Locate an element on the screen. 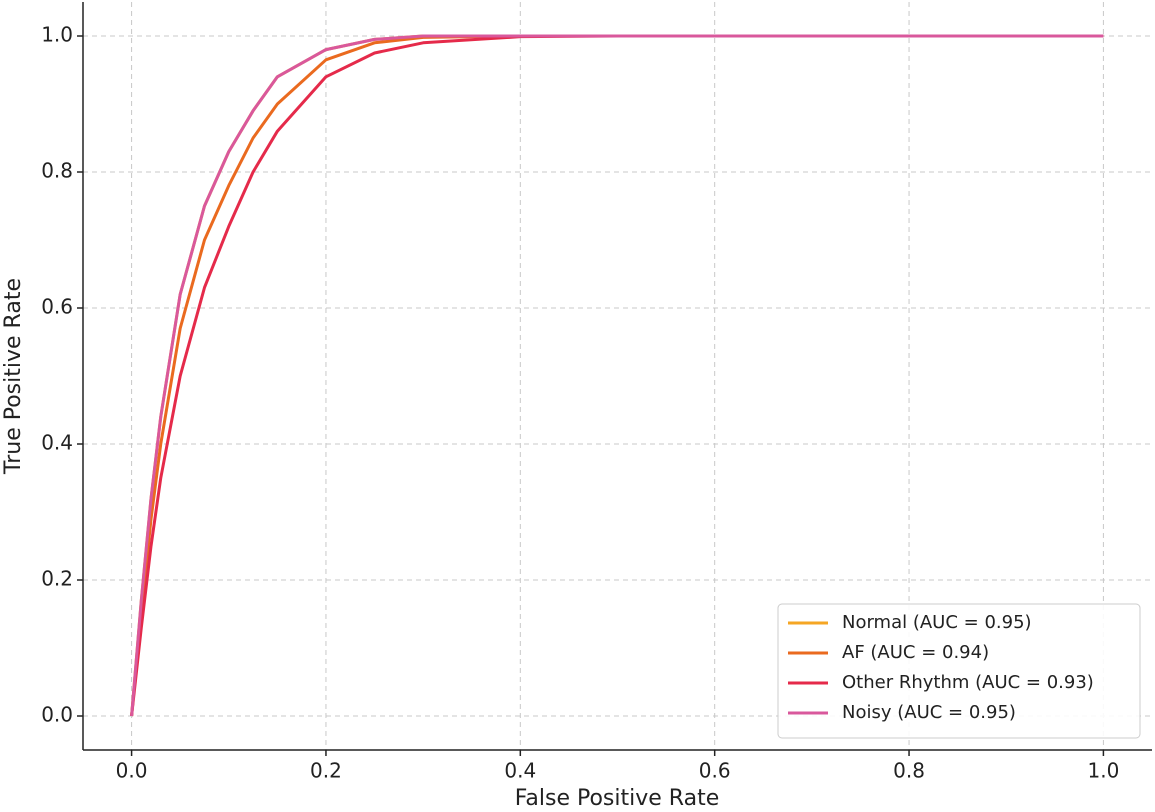 This screenshot has width=1155, height=812. y-tick-label: 0.6 is located at coordinates (57, 307).